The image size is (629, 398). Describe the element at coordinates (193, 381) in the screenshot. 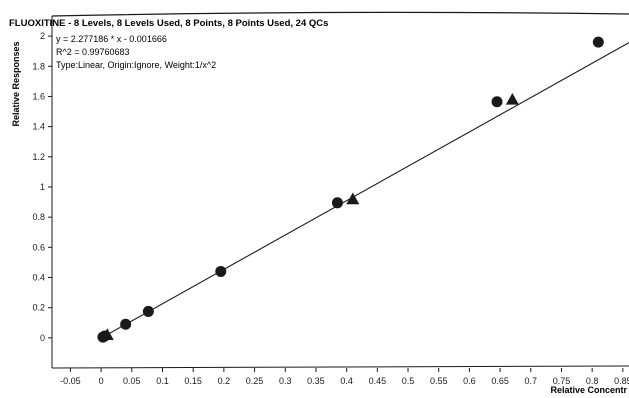

I see `x-tick-label: 0.15` at that location.